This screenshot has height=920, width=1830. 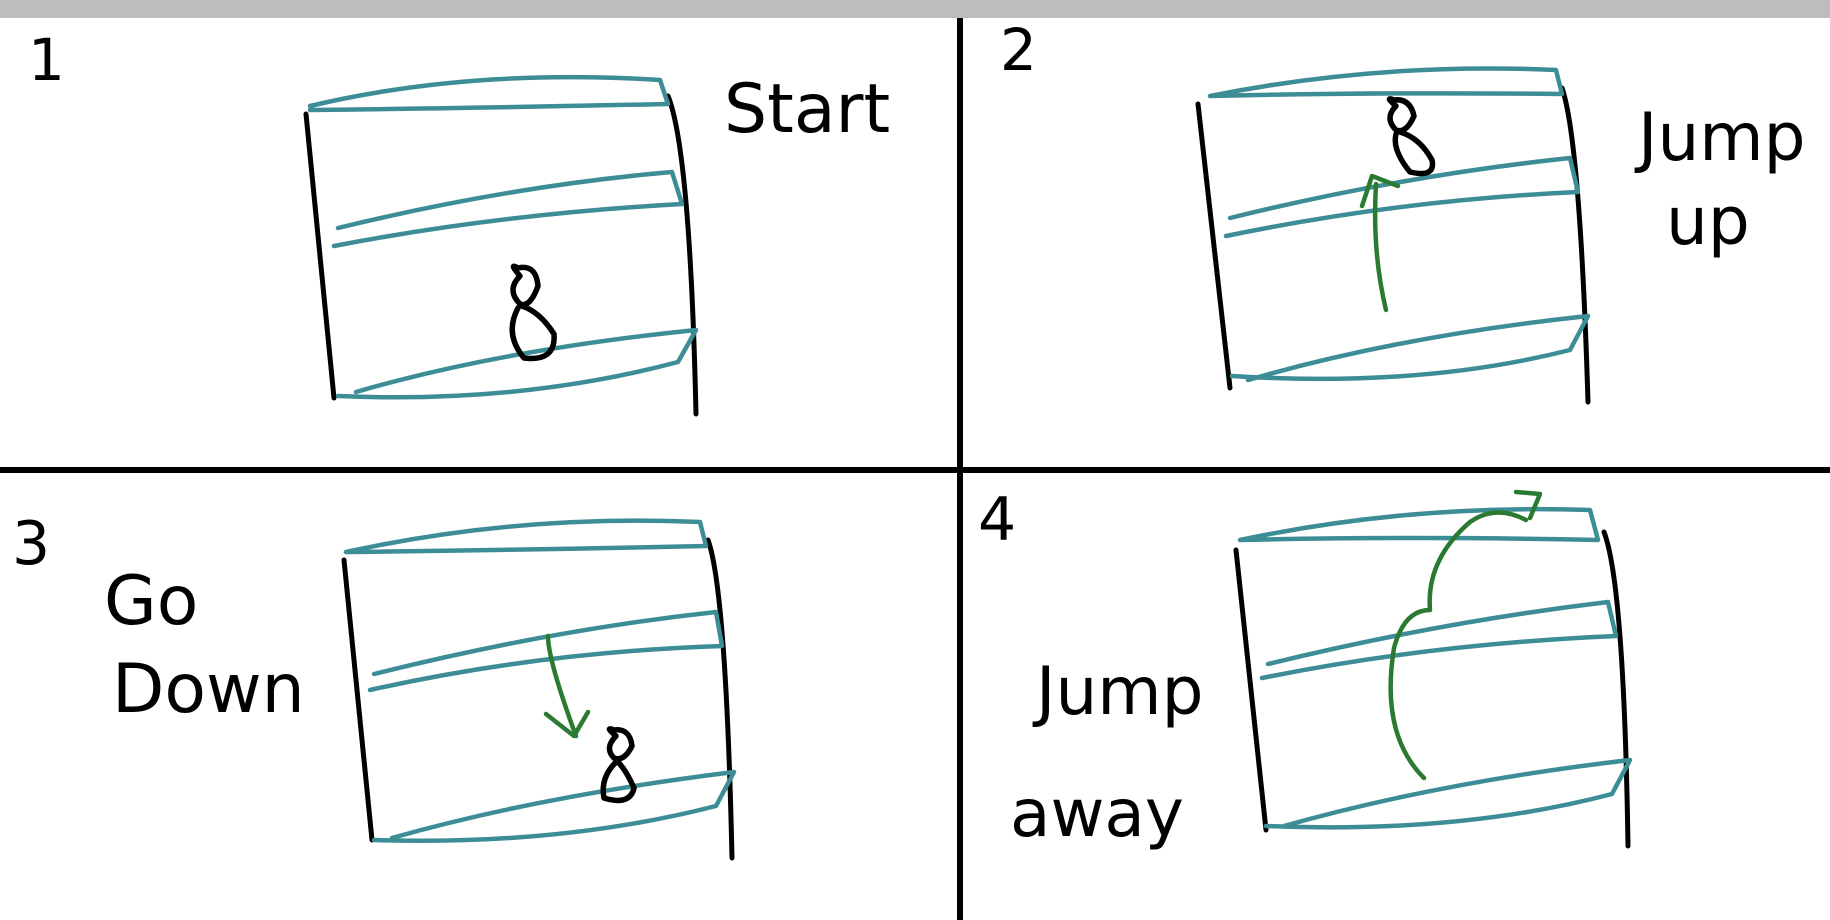 I want to click on panel-2-shelf-unit, so click(x=1393, y=235).